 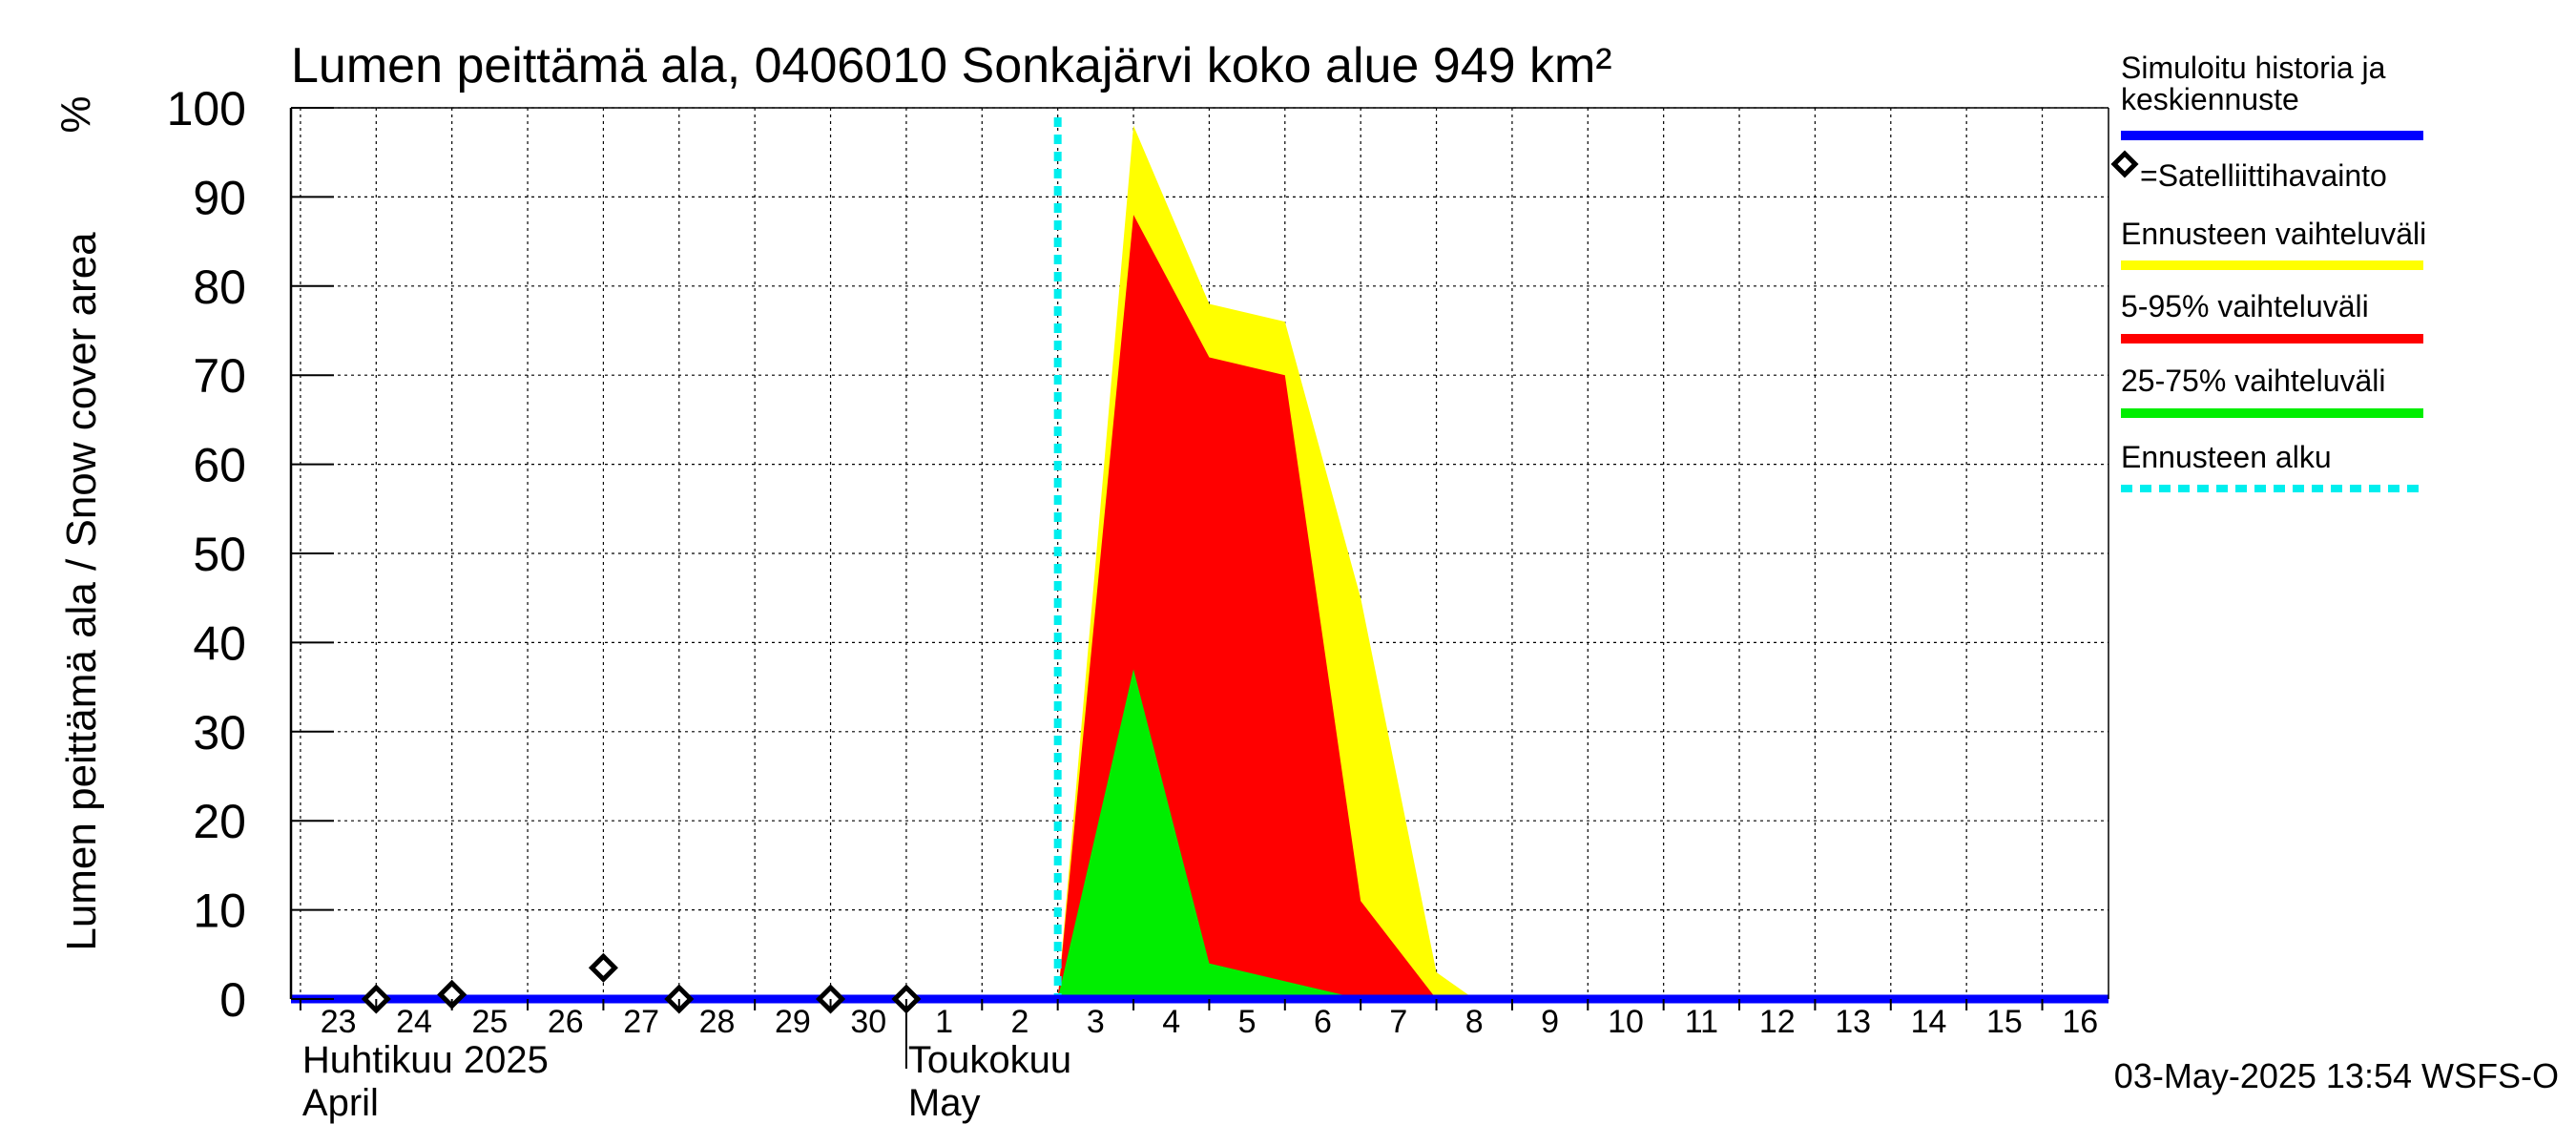 I want to click on y-tick-label: 10, so click(x=219, y=912).